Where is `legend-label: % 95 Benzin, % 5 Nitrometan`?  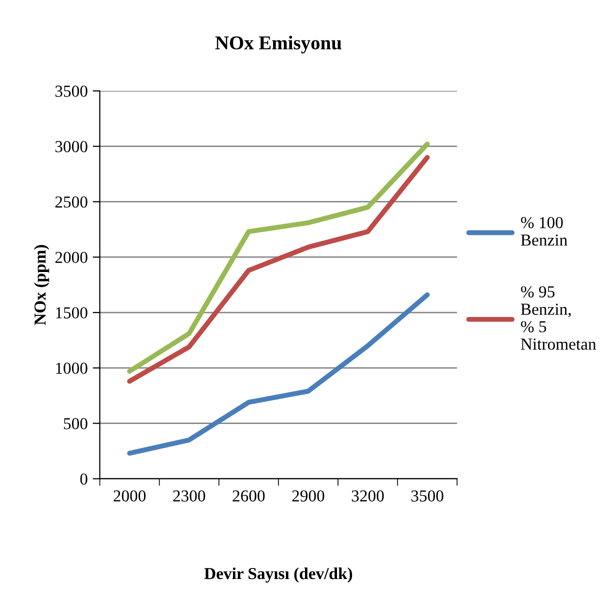 legend-label: % 95 Benzin, % 5 Nitrometan is located at coordinates (558, 318).